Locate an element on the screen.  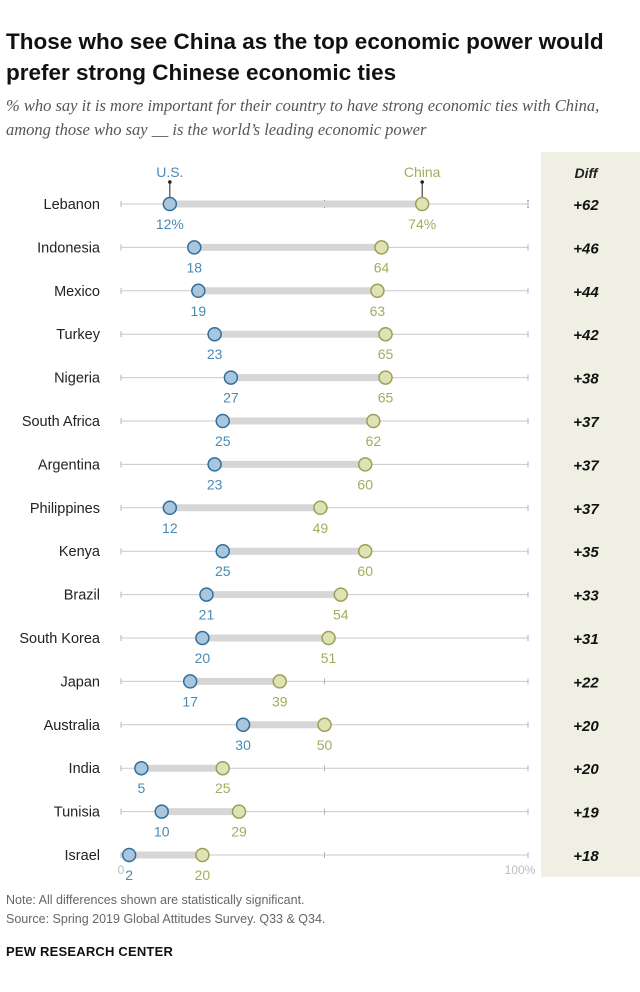
us-value-label: 5 is located at coordinates (141, 788).